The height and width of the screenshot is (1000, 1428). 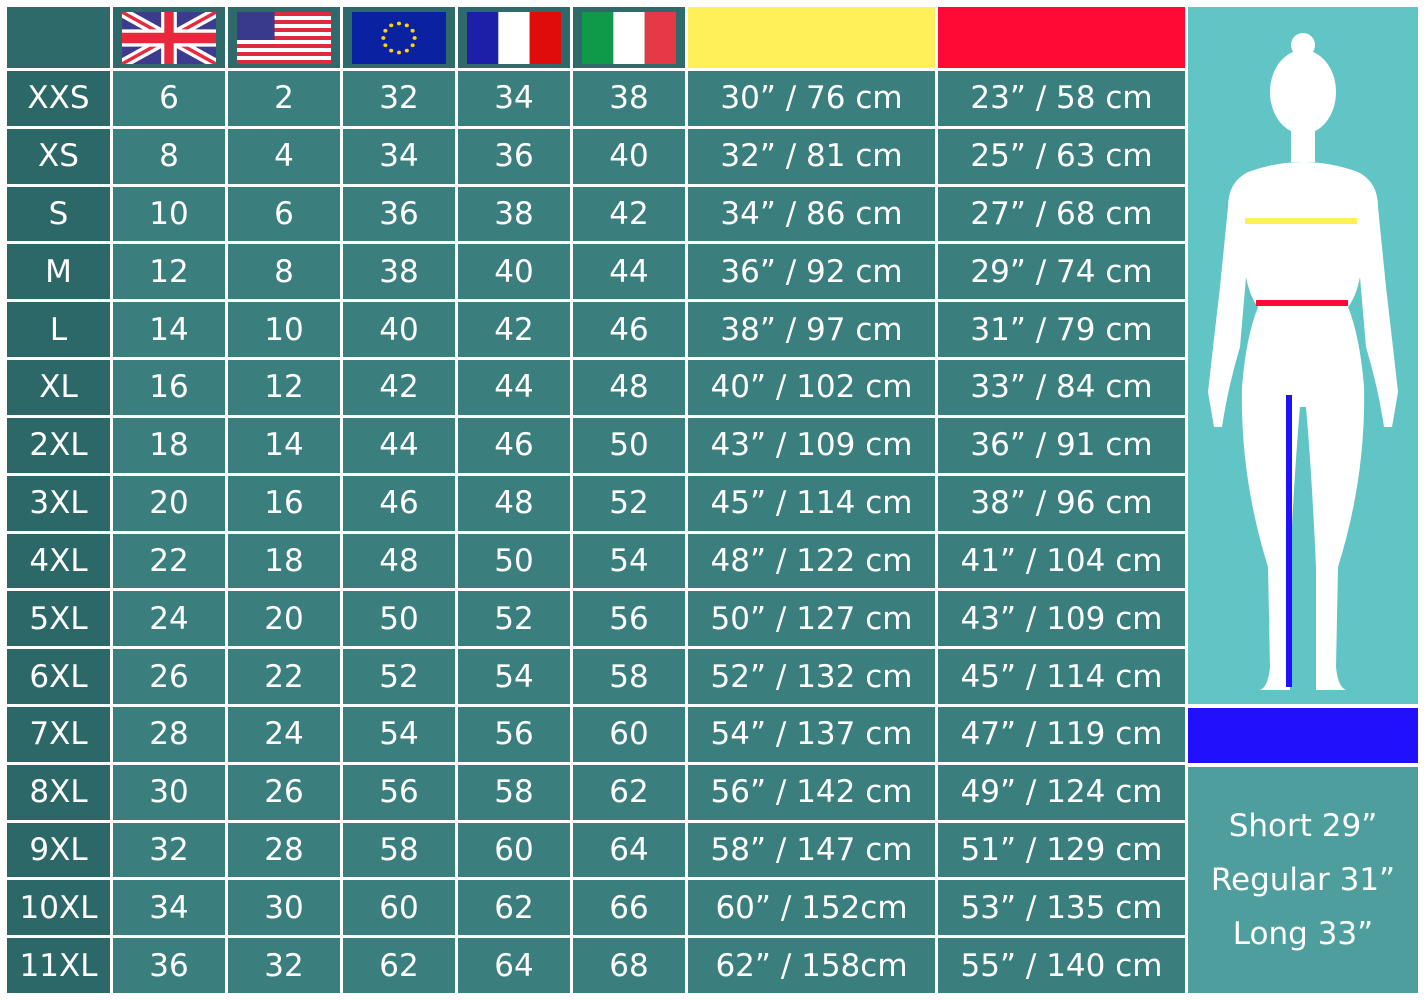 I want to click on bust-measure: 62” / 158cm, so click(x=811, y=965).